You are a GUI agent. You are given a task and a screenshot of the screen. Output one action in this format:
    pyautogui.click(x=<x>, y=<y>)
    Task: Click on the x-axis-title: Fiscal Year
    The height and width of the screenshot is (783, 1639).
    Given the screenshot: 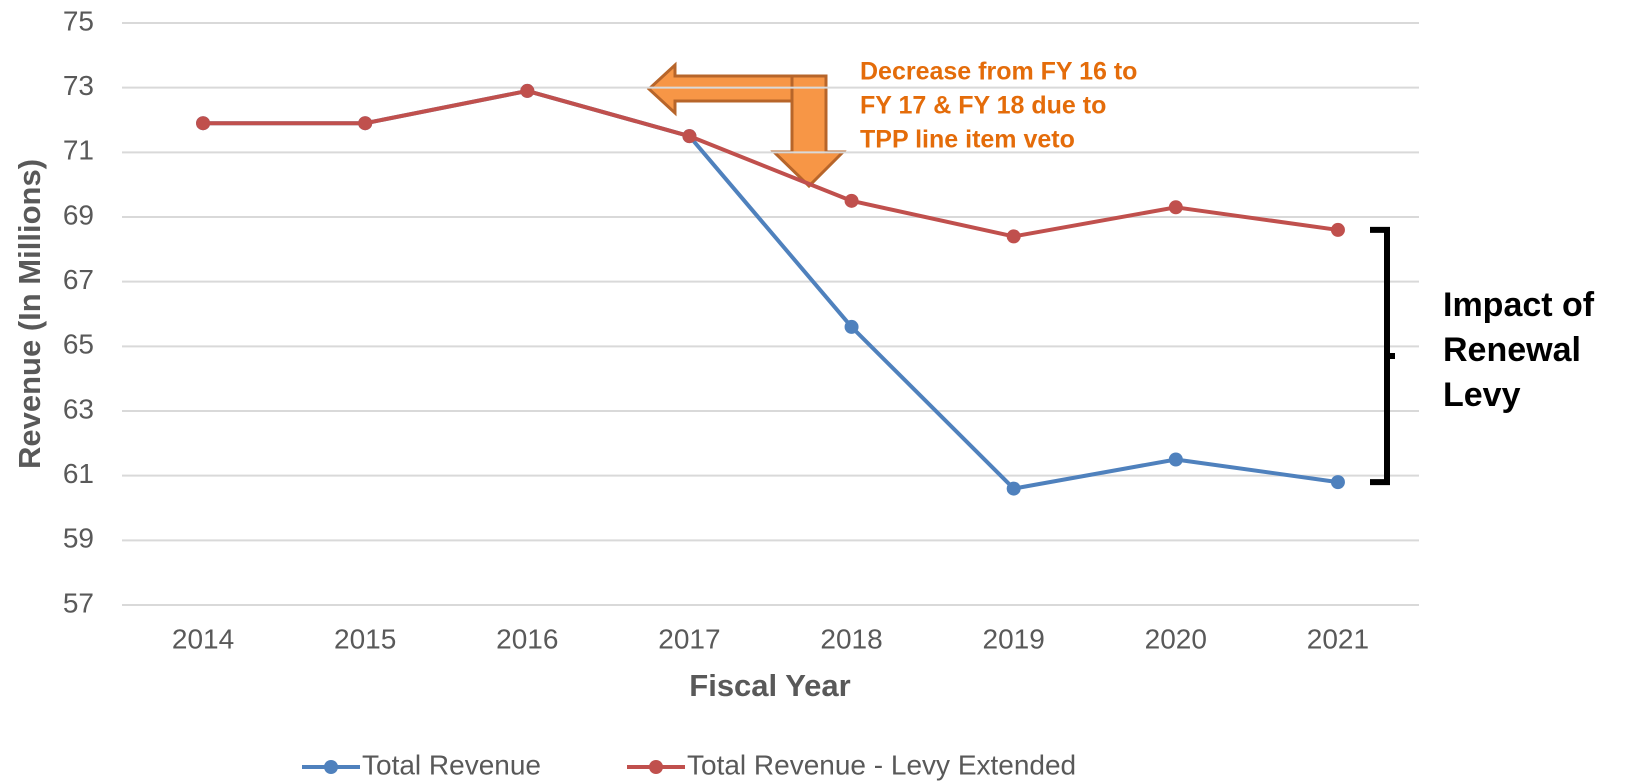 What is the action you would take?
    pyautogui.click(x=769, y=685)
    